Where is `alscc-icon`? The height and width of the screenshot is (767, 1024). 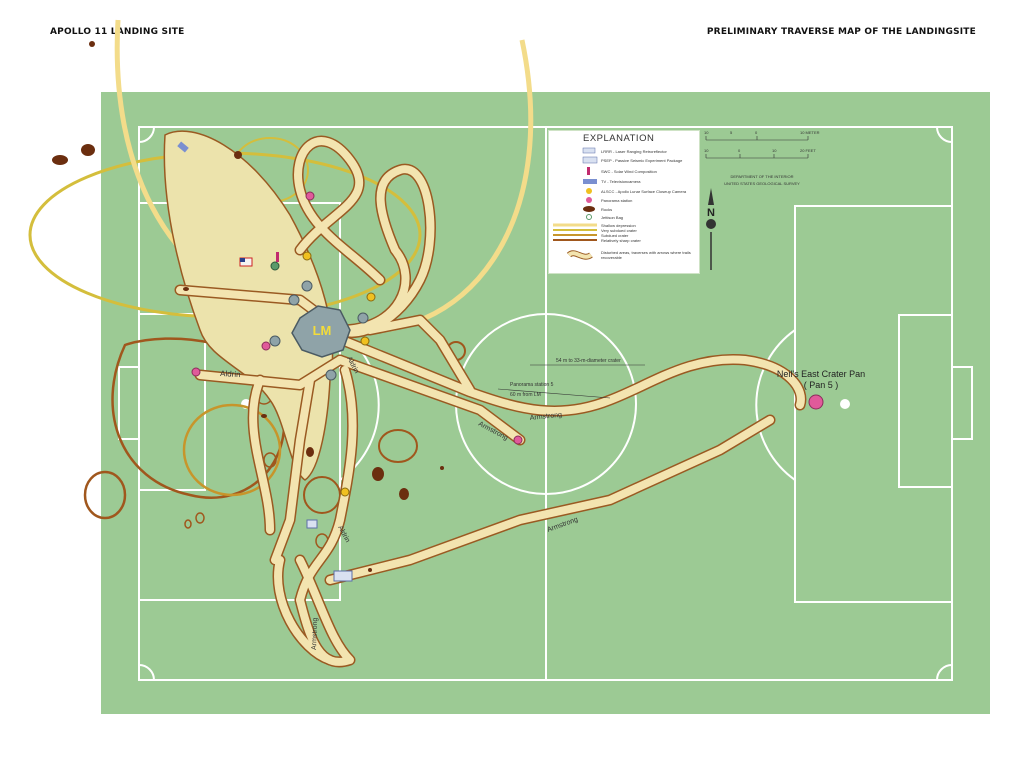
alscc-icon is located at coordinates (589, 191).